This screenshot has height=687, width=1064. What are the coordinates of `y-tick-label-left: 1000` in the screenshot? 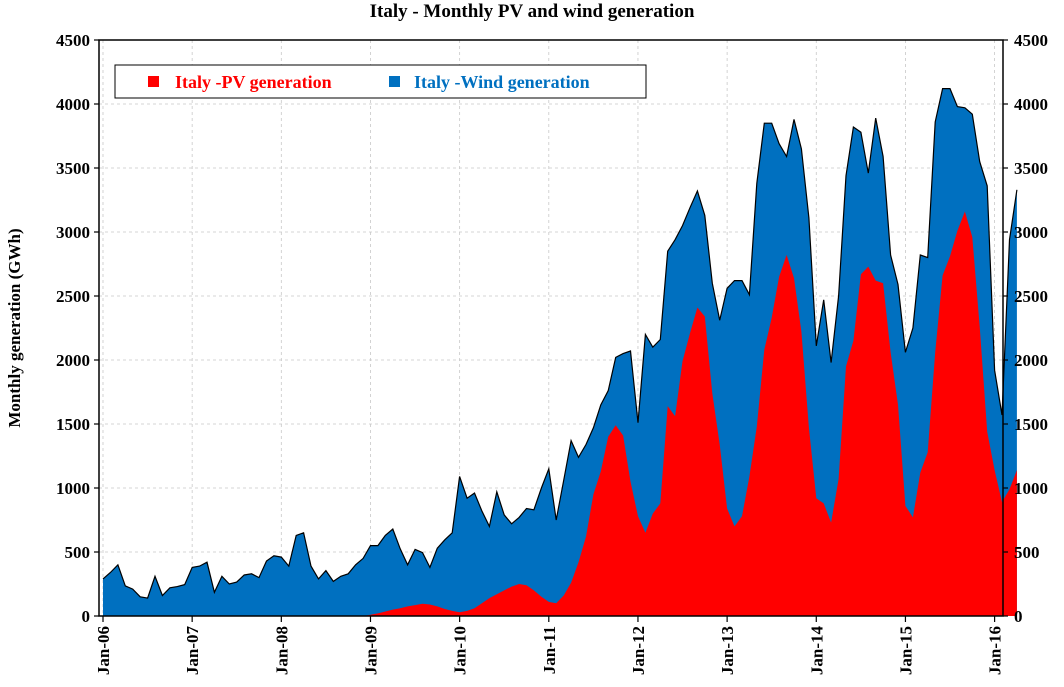 It's located at (73, 488).